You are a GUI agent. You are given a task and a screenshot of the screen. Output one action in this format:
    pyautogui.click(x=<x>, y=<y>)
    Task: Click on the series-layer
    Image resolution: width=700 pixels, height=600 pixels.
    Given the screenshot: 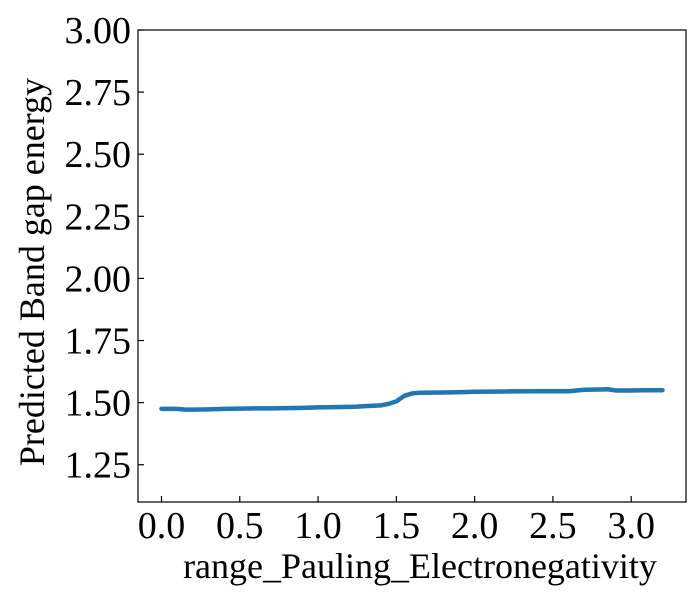 What is the action you would take?
    pyautogui.click(x=412, y=399)
    